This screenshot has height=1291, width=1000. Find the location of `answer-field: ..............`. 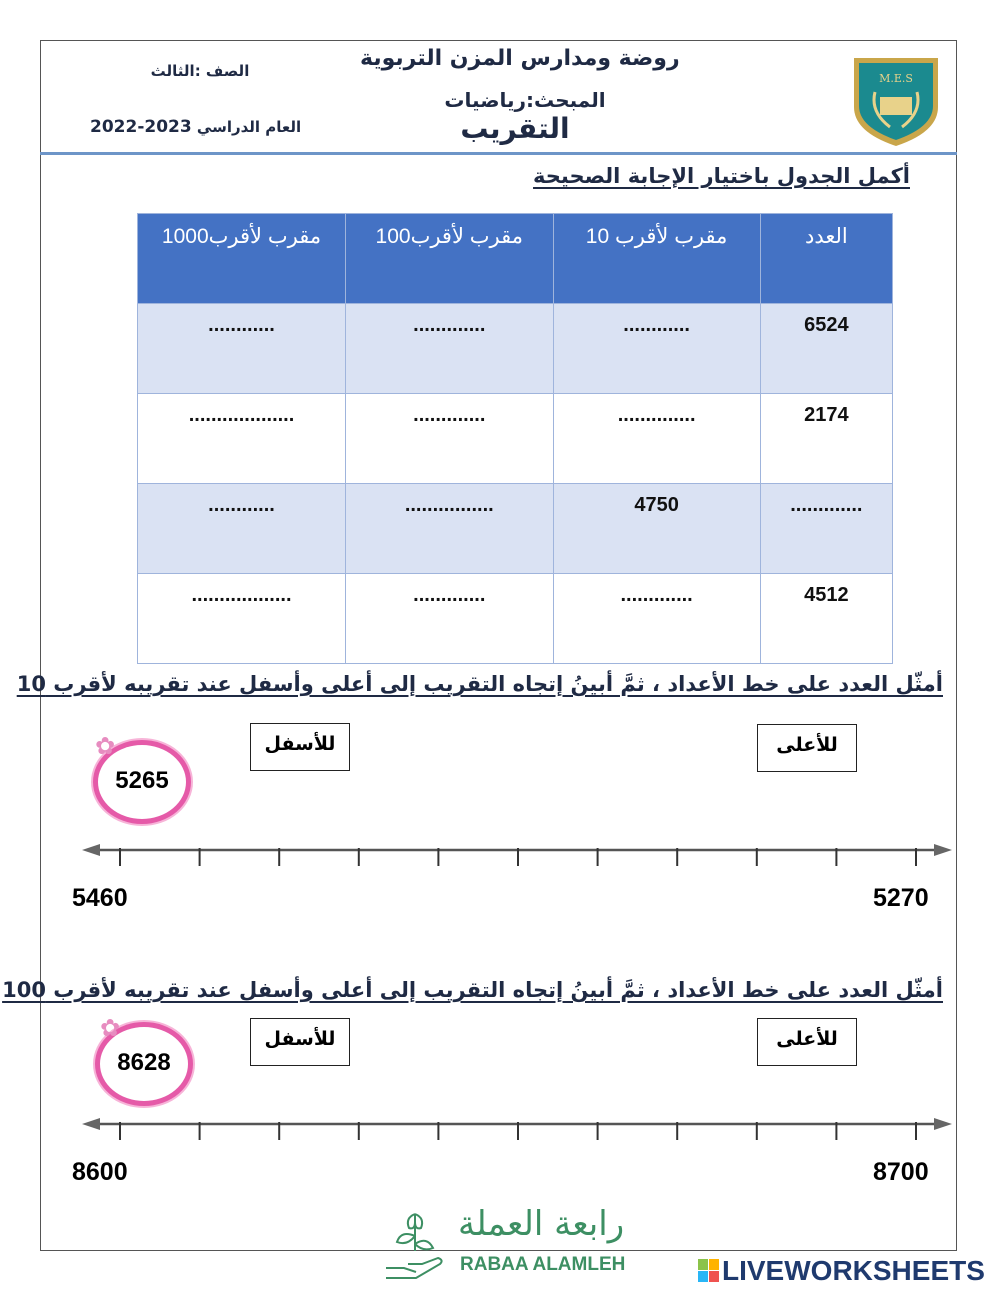

answer-field: .............. is located at coordinates (656, 438).